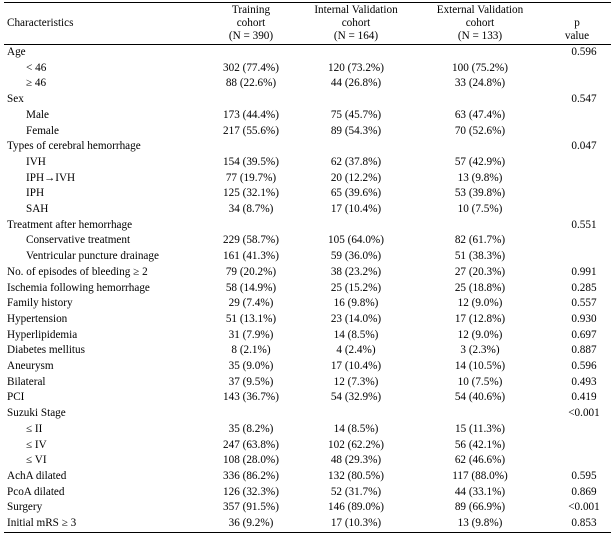 The width and height of the screenshot is (612, 533). I want to click on training-cohort-cell: 58 (14.9%), so click(251, 287).